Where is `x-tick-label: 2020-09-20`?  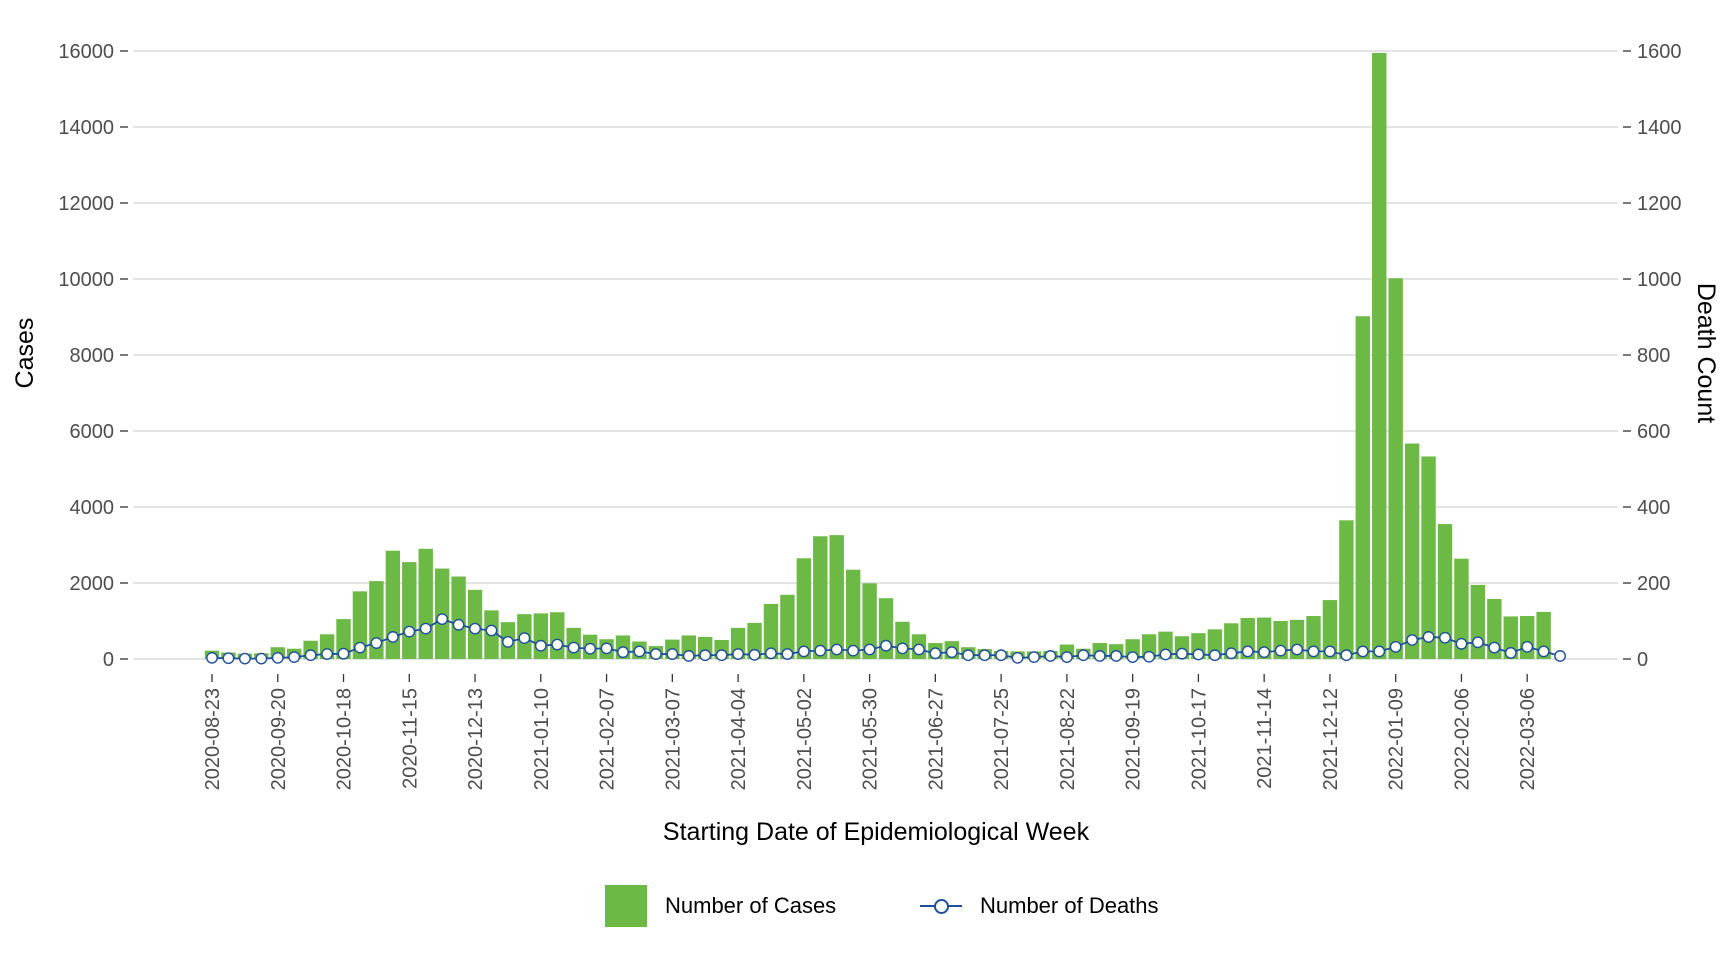 x-tick-label: 2020-09-20 is located at coordinates (279, 739).